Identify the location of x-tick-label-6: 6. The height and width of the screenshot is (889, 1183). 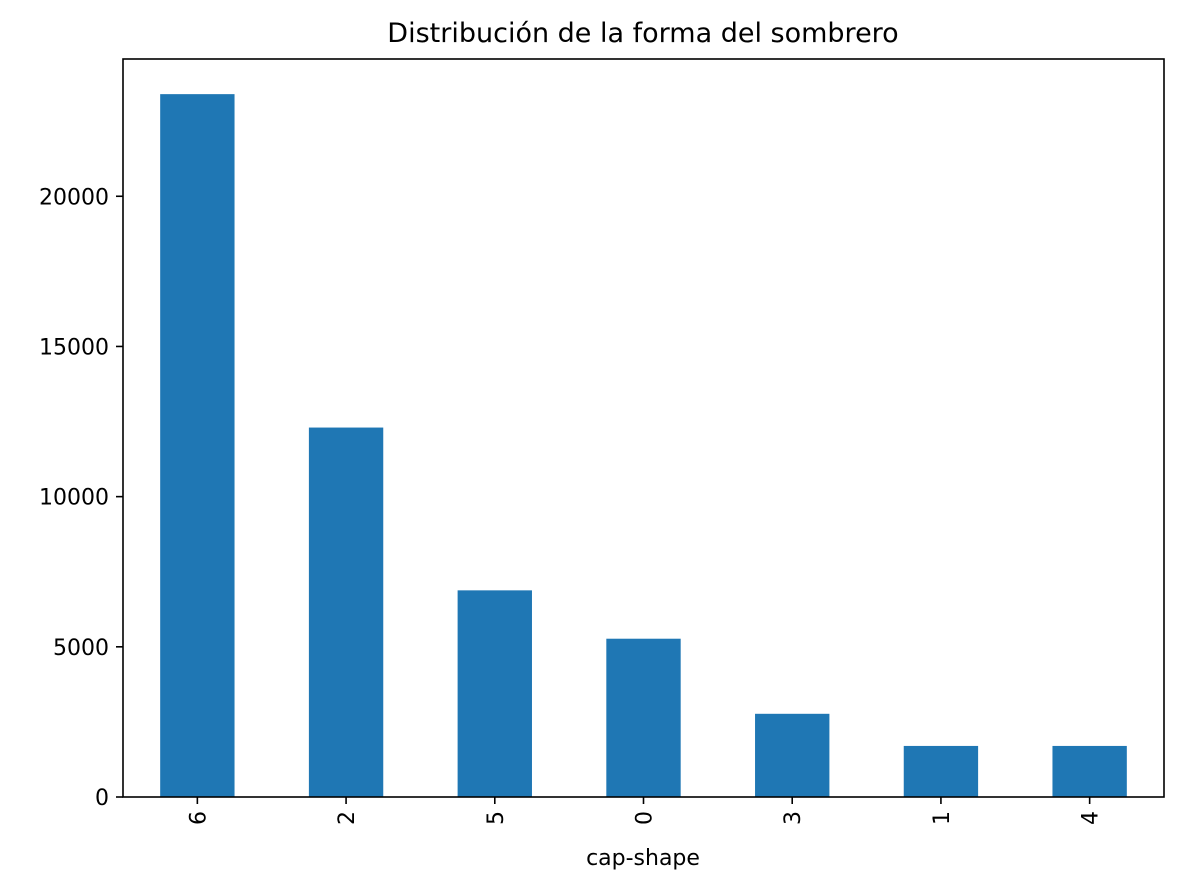
(198, 818).